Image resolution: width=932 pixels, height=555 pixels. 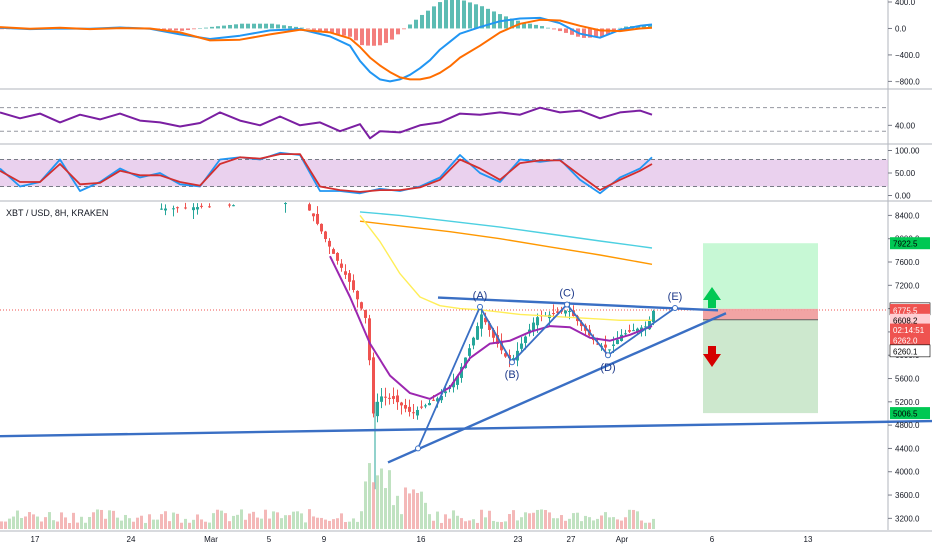 I want to click on axis-tick-label: 5600.0, so click(x=907, y=379).